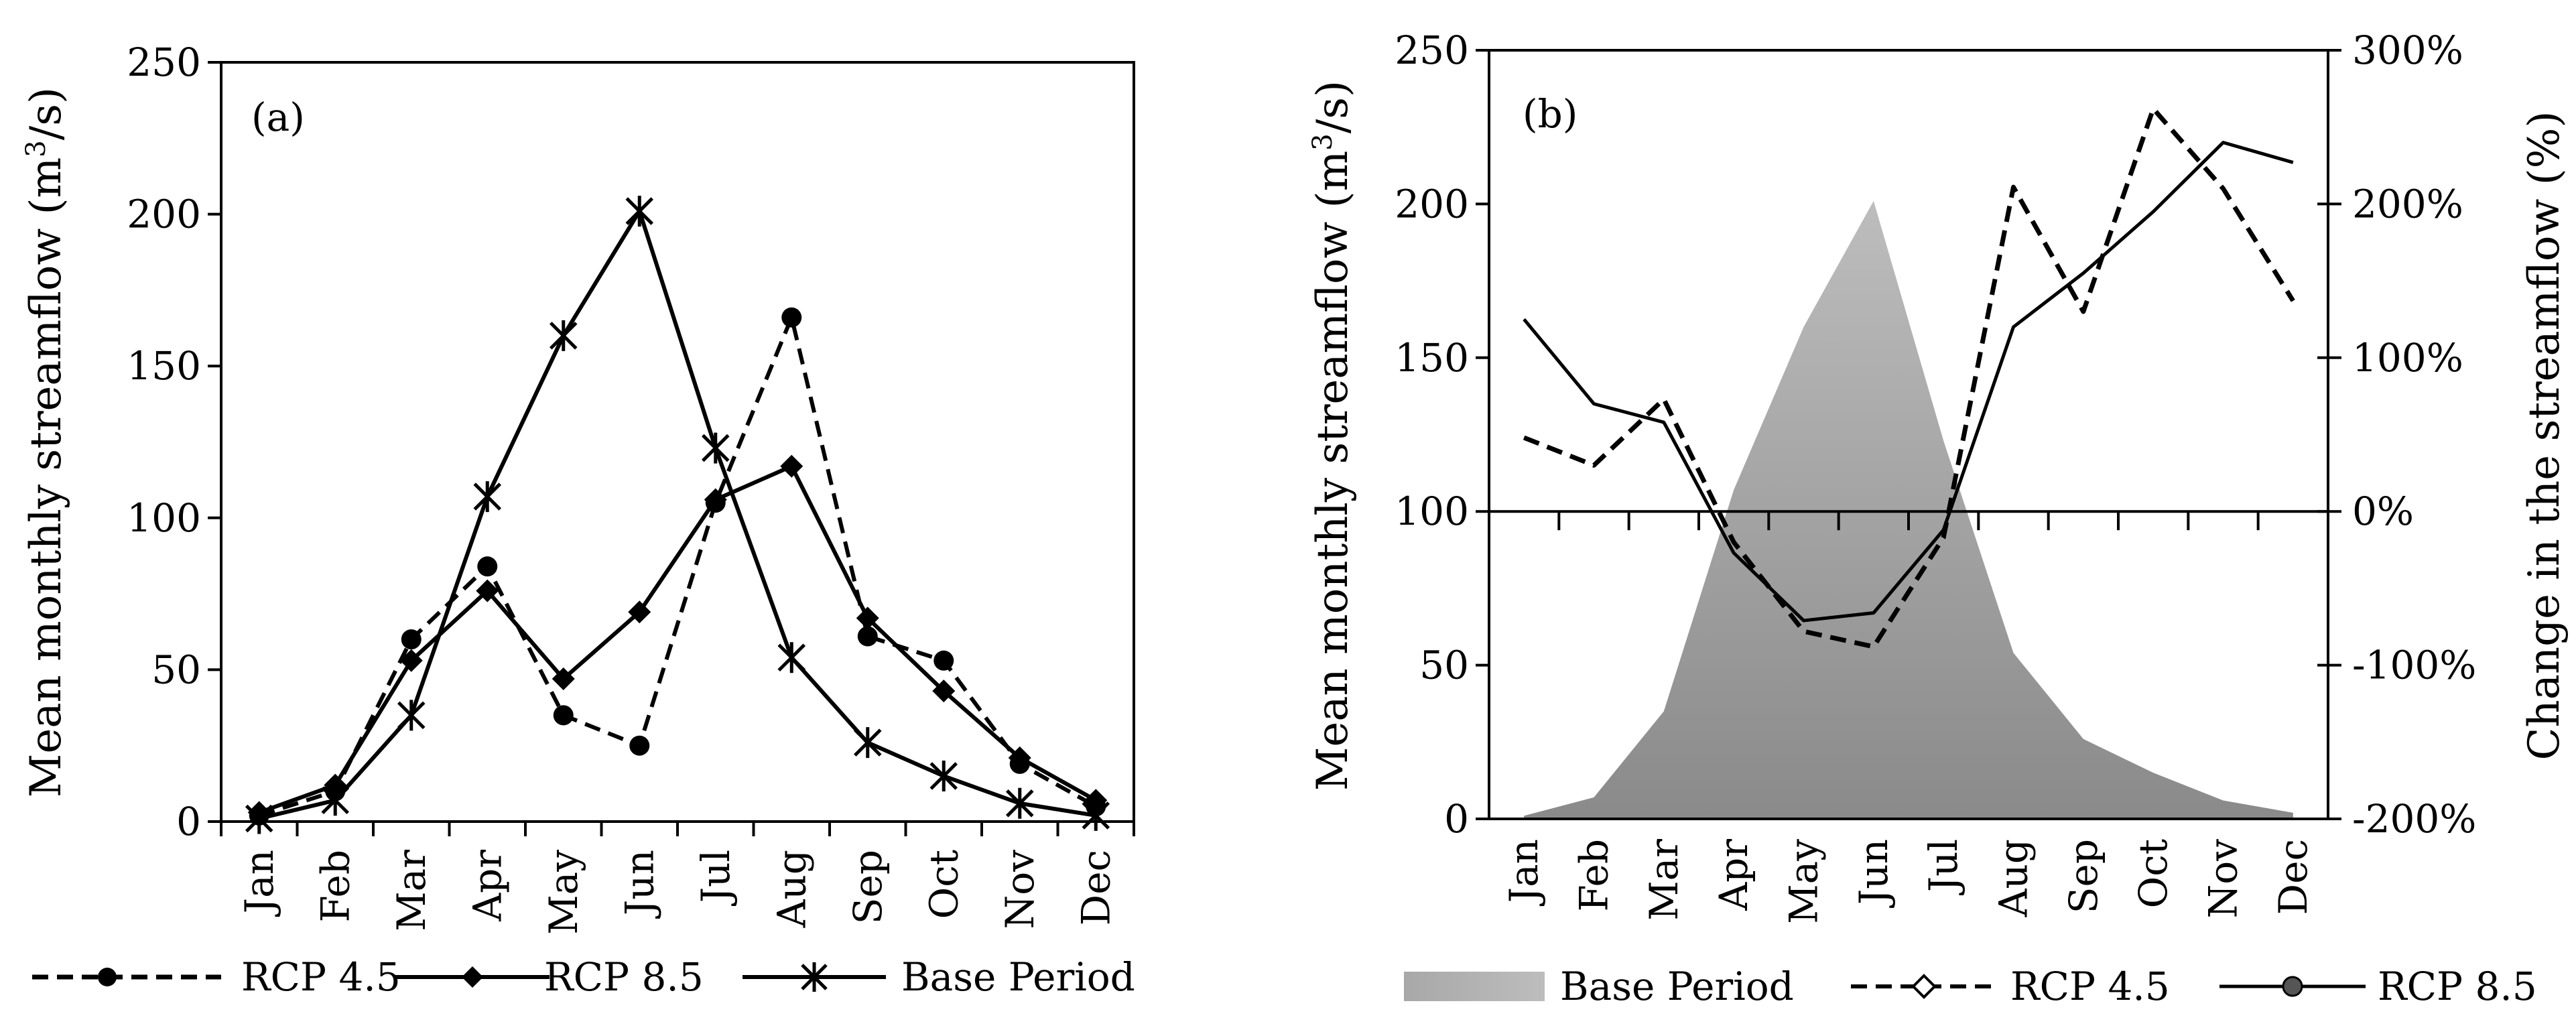 The image size is (2576, 1036). Describe the element at coordinates (1733, 875) in the screenshot. I see `x-tick-label-b: Apr` at that location.